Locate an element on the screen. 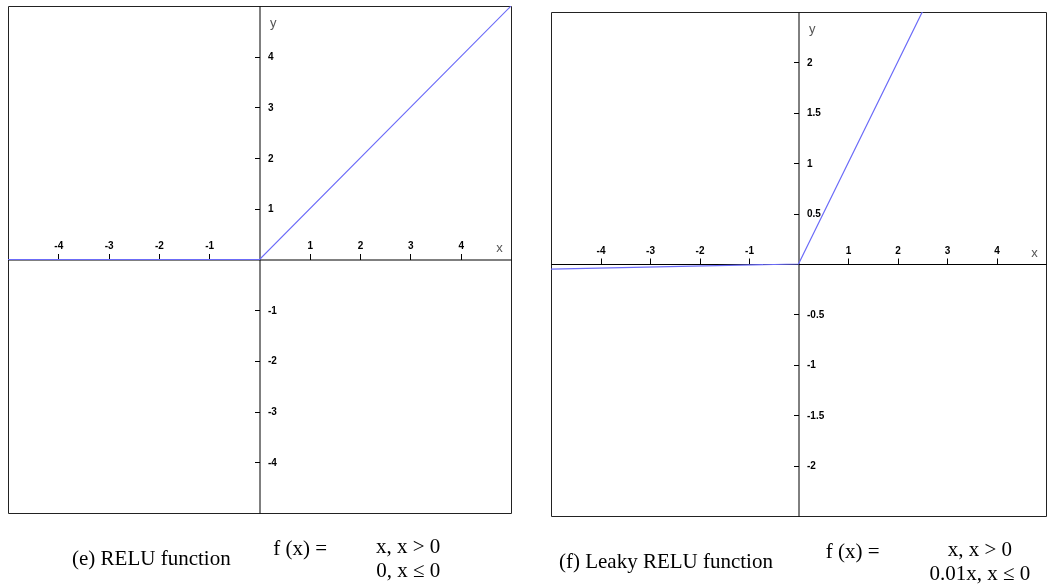 The width and height of the screenshot is (1050, 588). y-tick-label: -1.5 is located at coordinates (816, 415).